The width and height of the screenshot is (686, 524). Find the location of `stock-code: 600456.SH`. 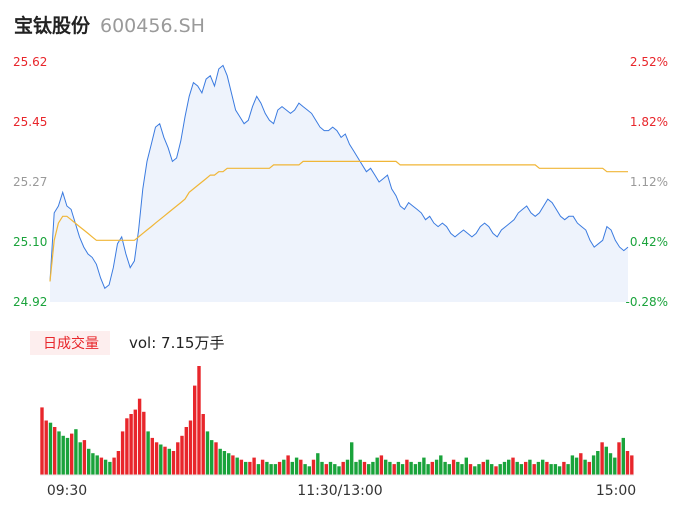

stock-code: 600456.SH is located at coordinates (152, 26).